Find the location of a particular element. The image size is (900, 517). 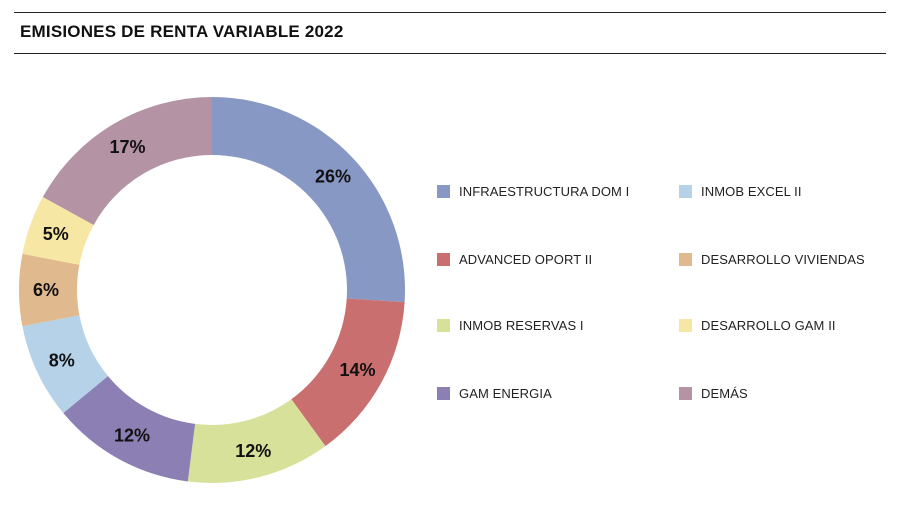

slice-label-desarrollo-gam-ii: 5% is located at coordinates (56, 234).